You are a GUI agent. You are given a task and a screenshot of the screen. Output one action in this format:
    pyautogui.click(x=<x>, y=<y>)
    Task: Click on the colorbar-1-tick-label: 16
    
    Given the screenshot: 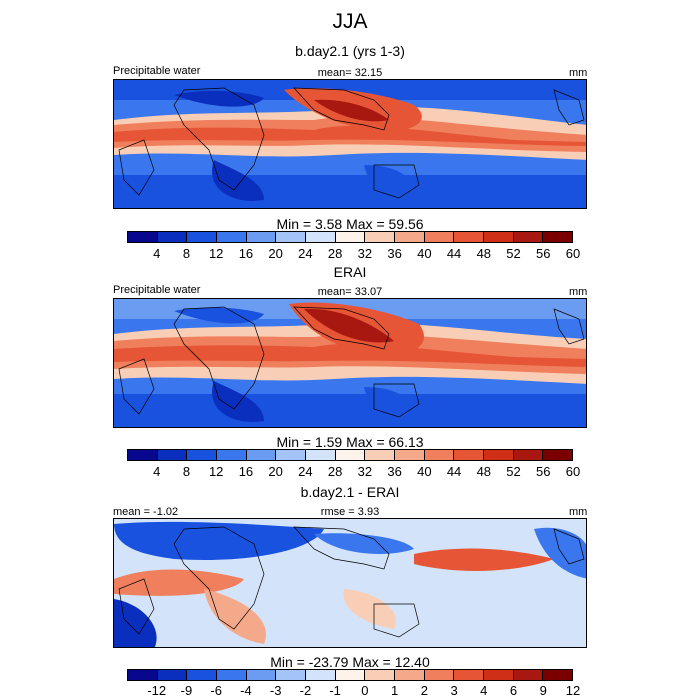 What is the action you would take?
    pyautogui.click(x=246, y=253)
    